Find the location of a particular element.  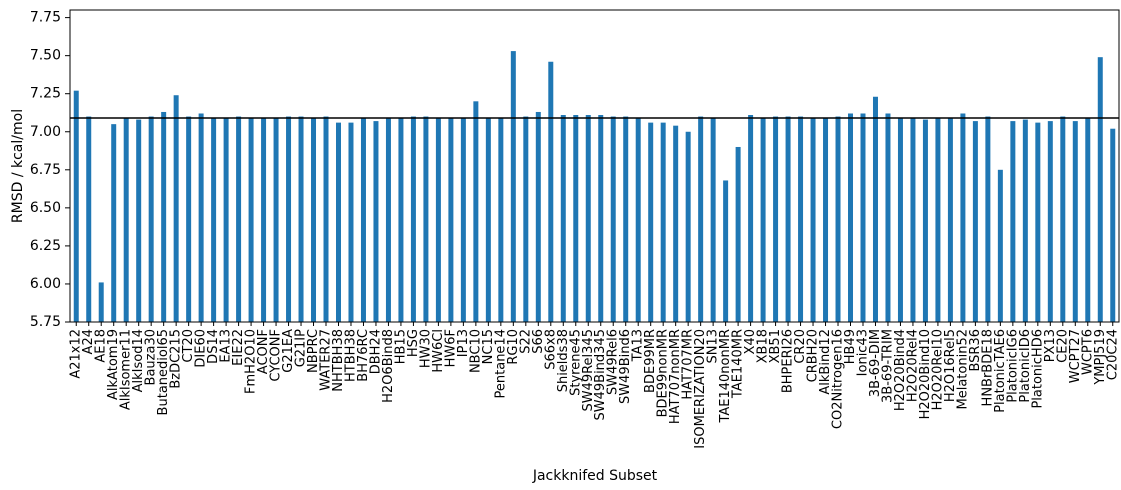

x-tick-label: BSR36 is located at coordinates (975, 350).